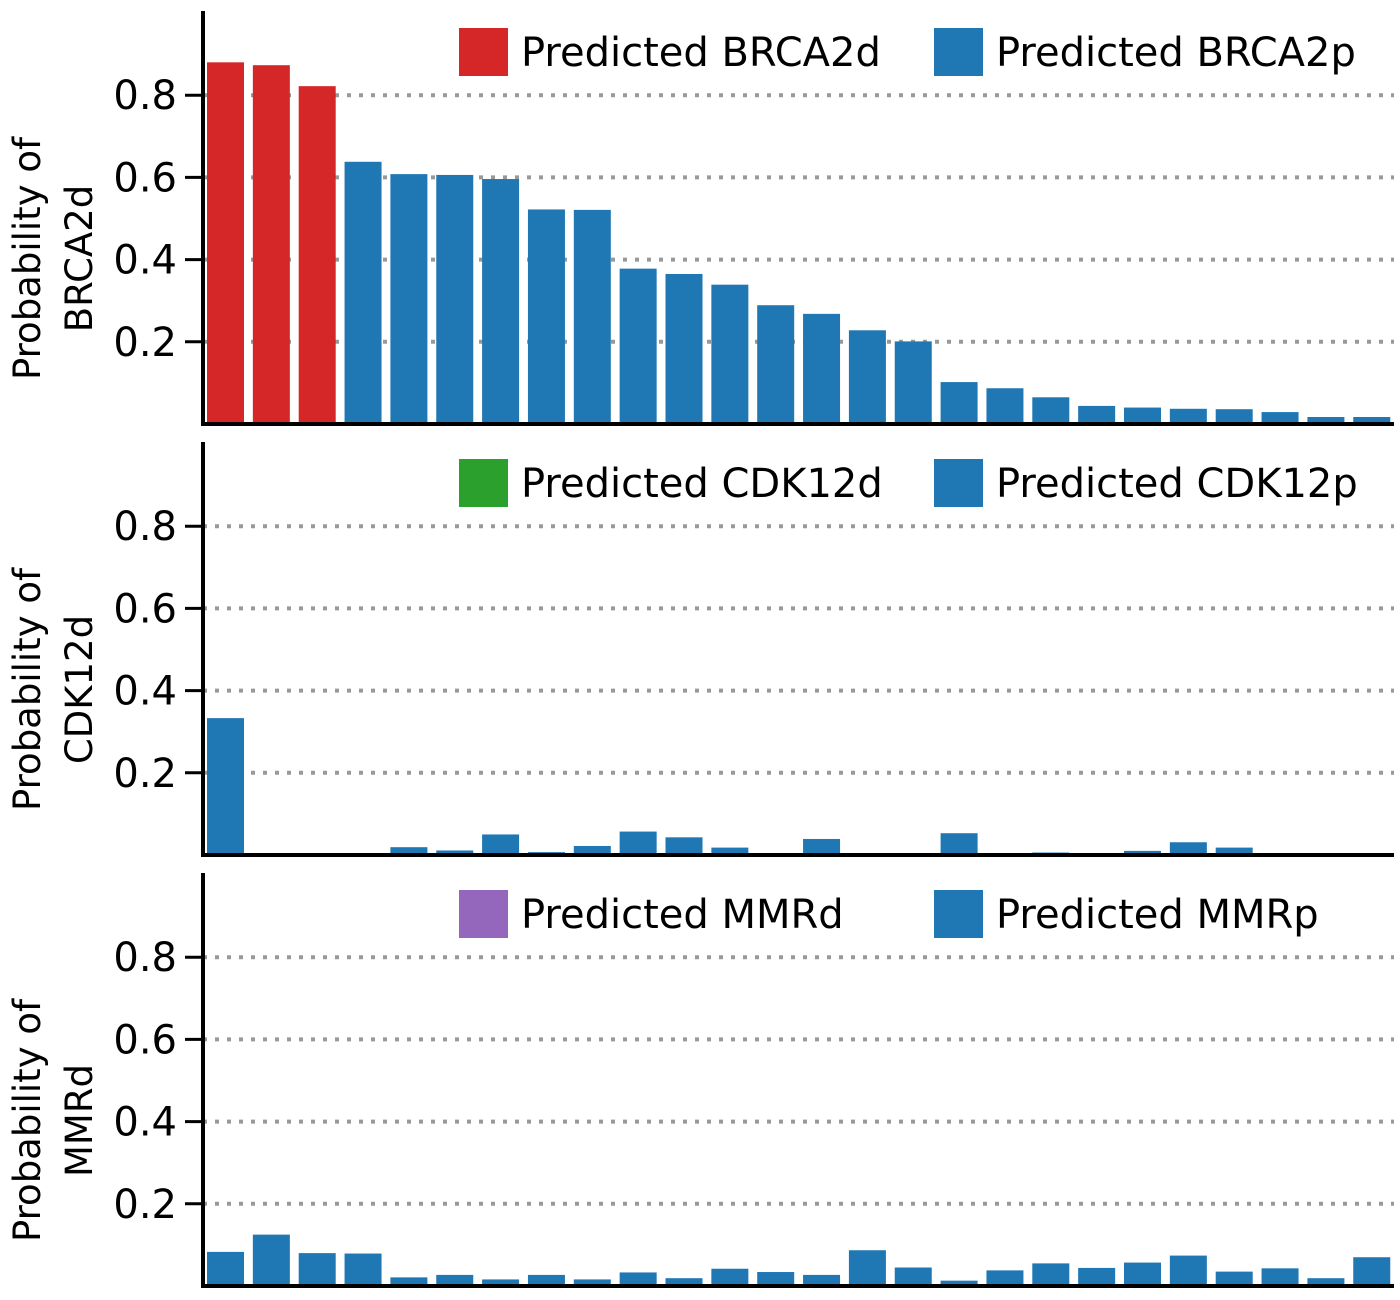 This screenshot has height=1300, width=1400. What do you see at coordinates (701, 53) in the screenshot?
I see `legend-label: Predicted BRCA2d` at bounding box center [701, 53].